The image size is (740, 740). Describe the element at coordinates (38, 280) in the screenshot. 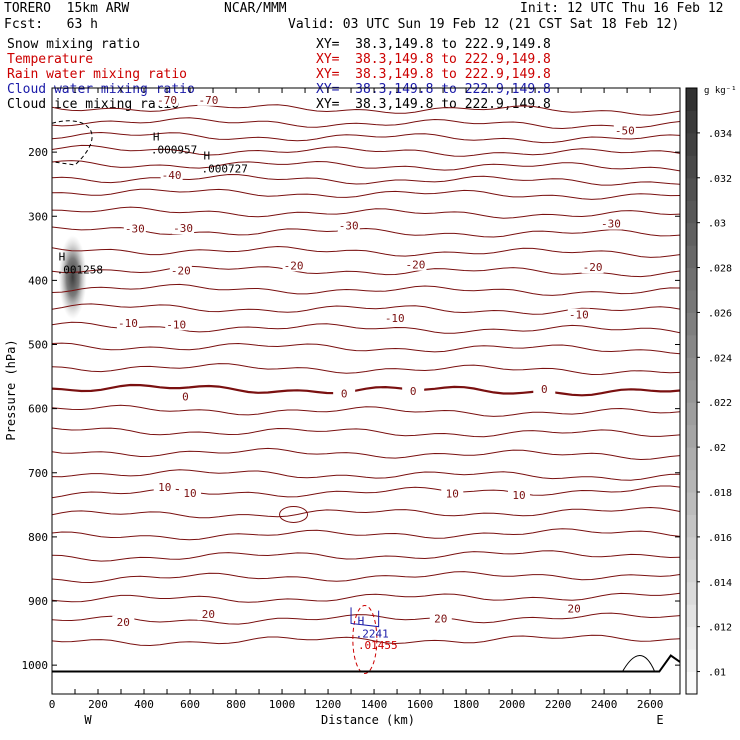

I see `y-tick-label: 400` at that location.